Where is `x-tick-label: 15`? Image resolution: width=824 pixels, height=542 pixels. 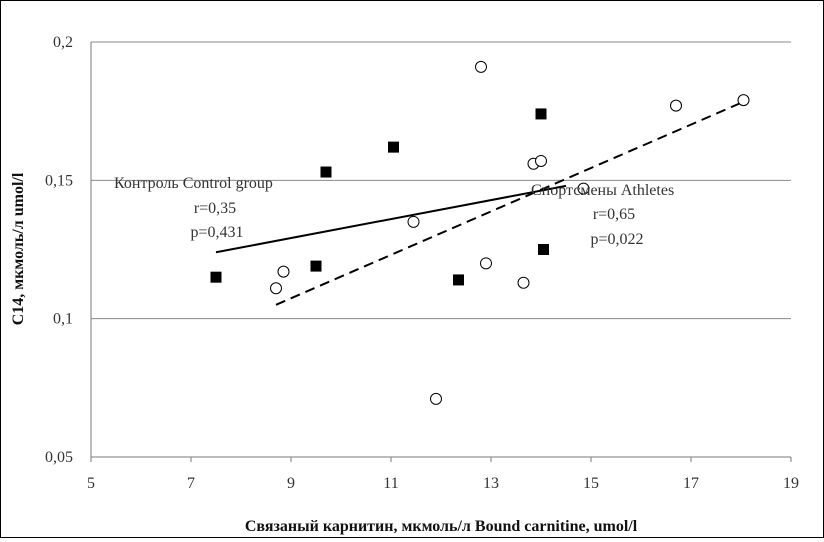
x-tick-label: 15 is located at coordinates (591, 483).